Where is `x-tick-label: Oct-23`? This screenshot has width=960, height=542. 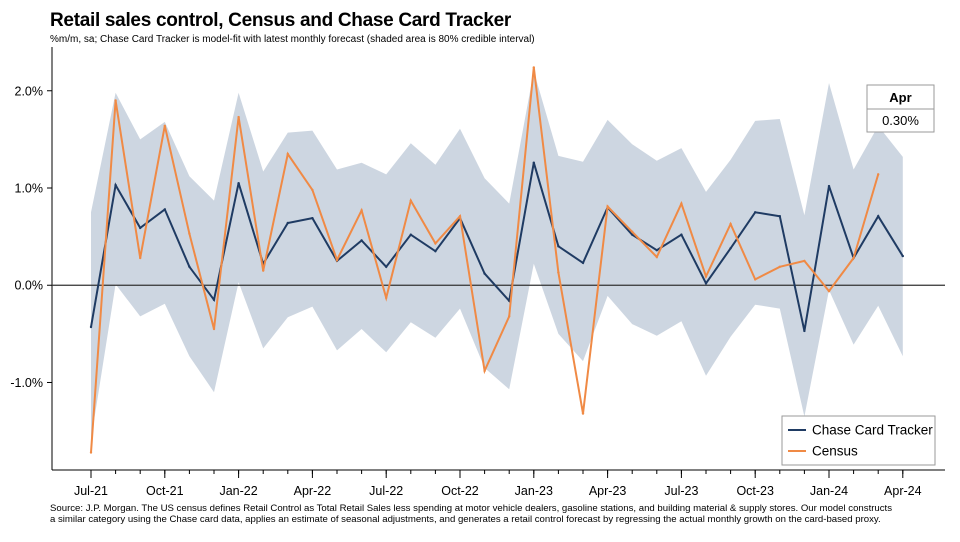 x-tick-label: Oct-23 is located at coordinates (755, 491).